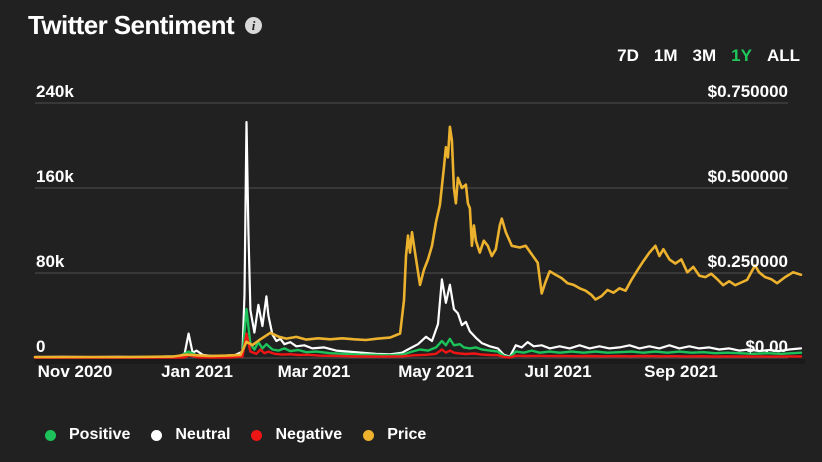 This screenshot has height=462, width=822. I want to click on header: Twitter Sentiment i, so click(145, 25).